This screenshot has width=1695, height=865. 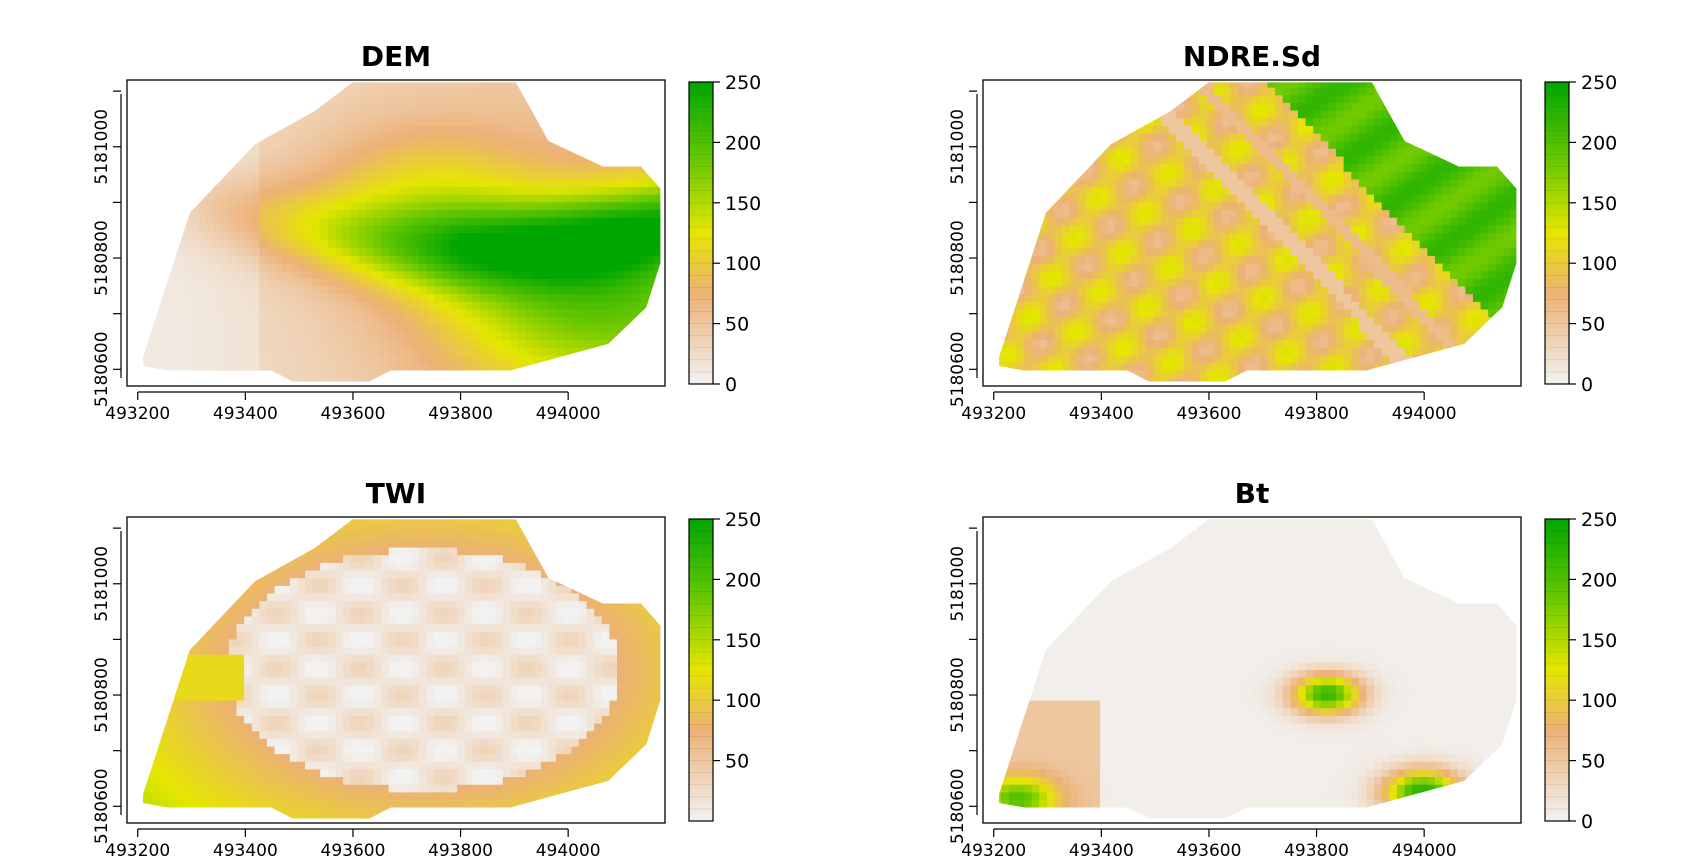 I want to click on panel-title: DEM, so click(x=396, y=56).